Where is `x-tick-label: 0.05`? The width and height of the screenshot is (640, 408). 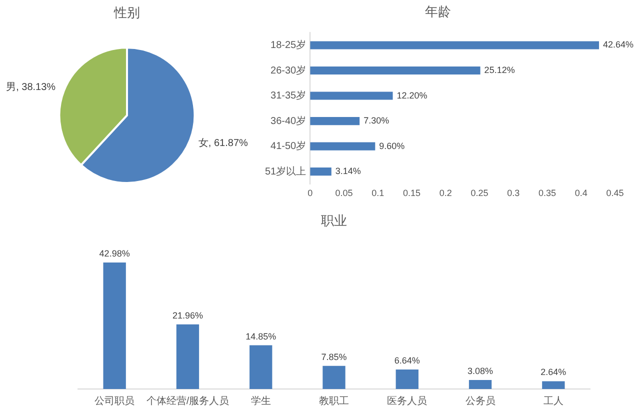 x-tick-label: 0.05 is located at coordinates (344, 193).